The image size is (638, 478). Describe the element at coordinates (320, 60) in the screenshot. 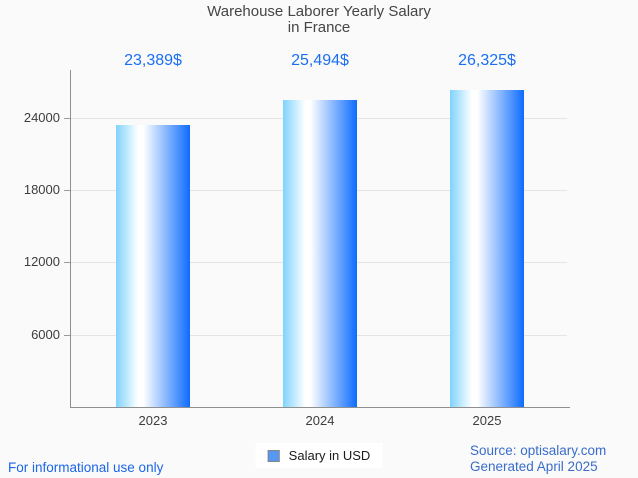

I see `value-label-2024: 25,494$` at that location.